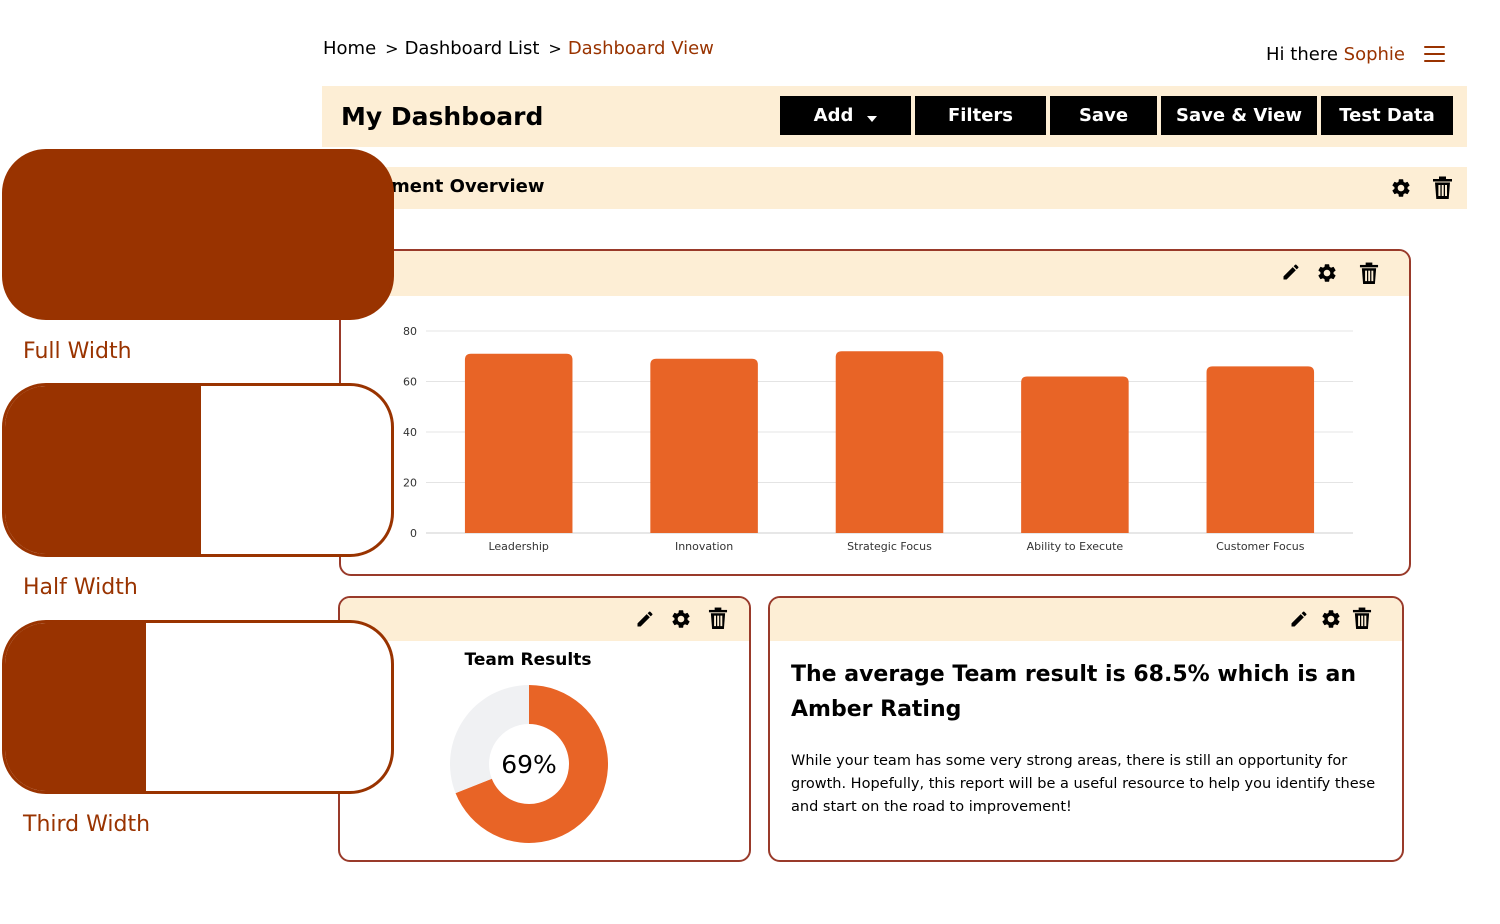 This screenshot has width=1500, height=924. I want to click on add-button: Add, so click(845, 115).